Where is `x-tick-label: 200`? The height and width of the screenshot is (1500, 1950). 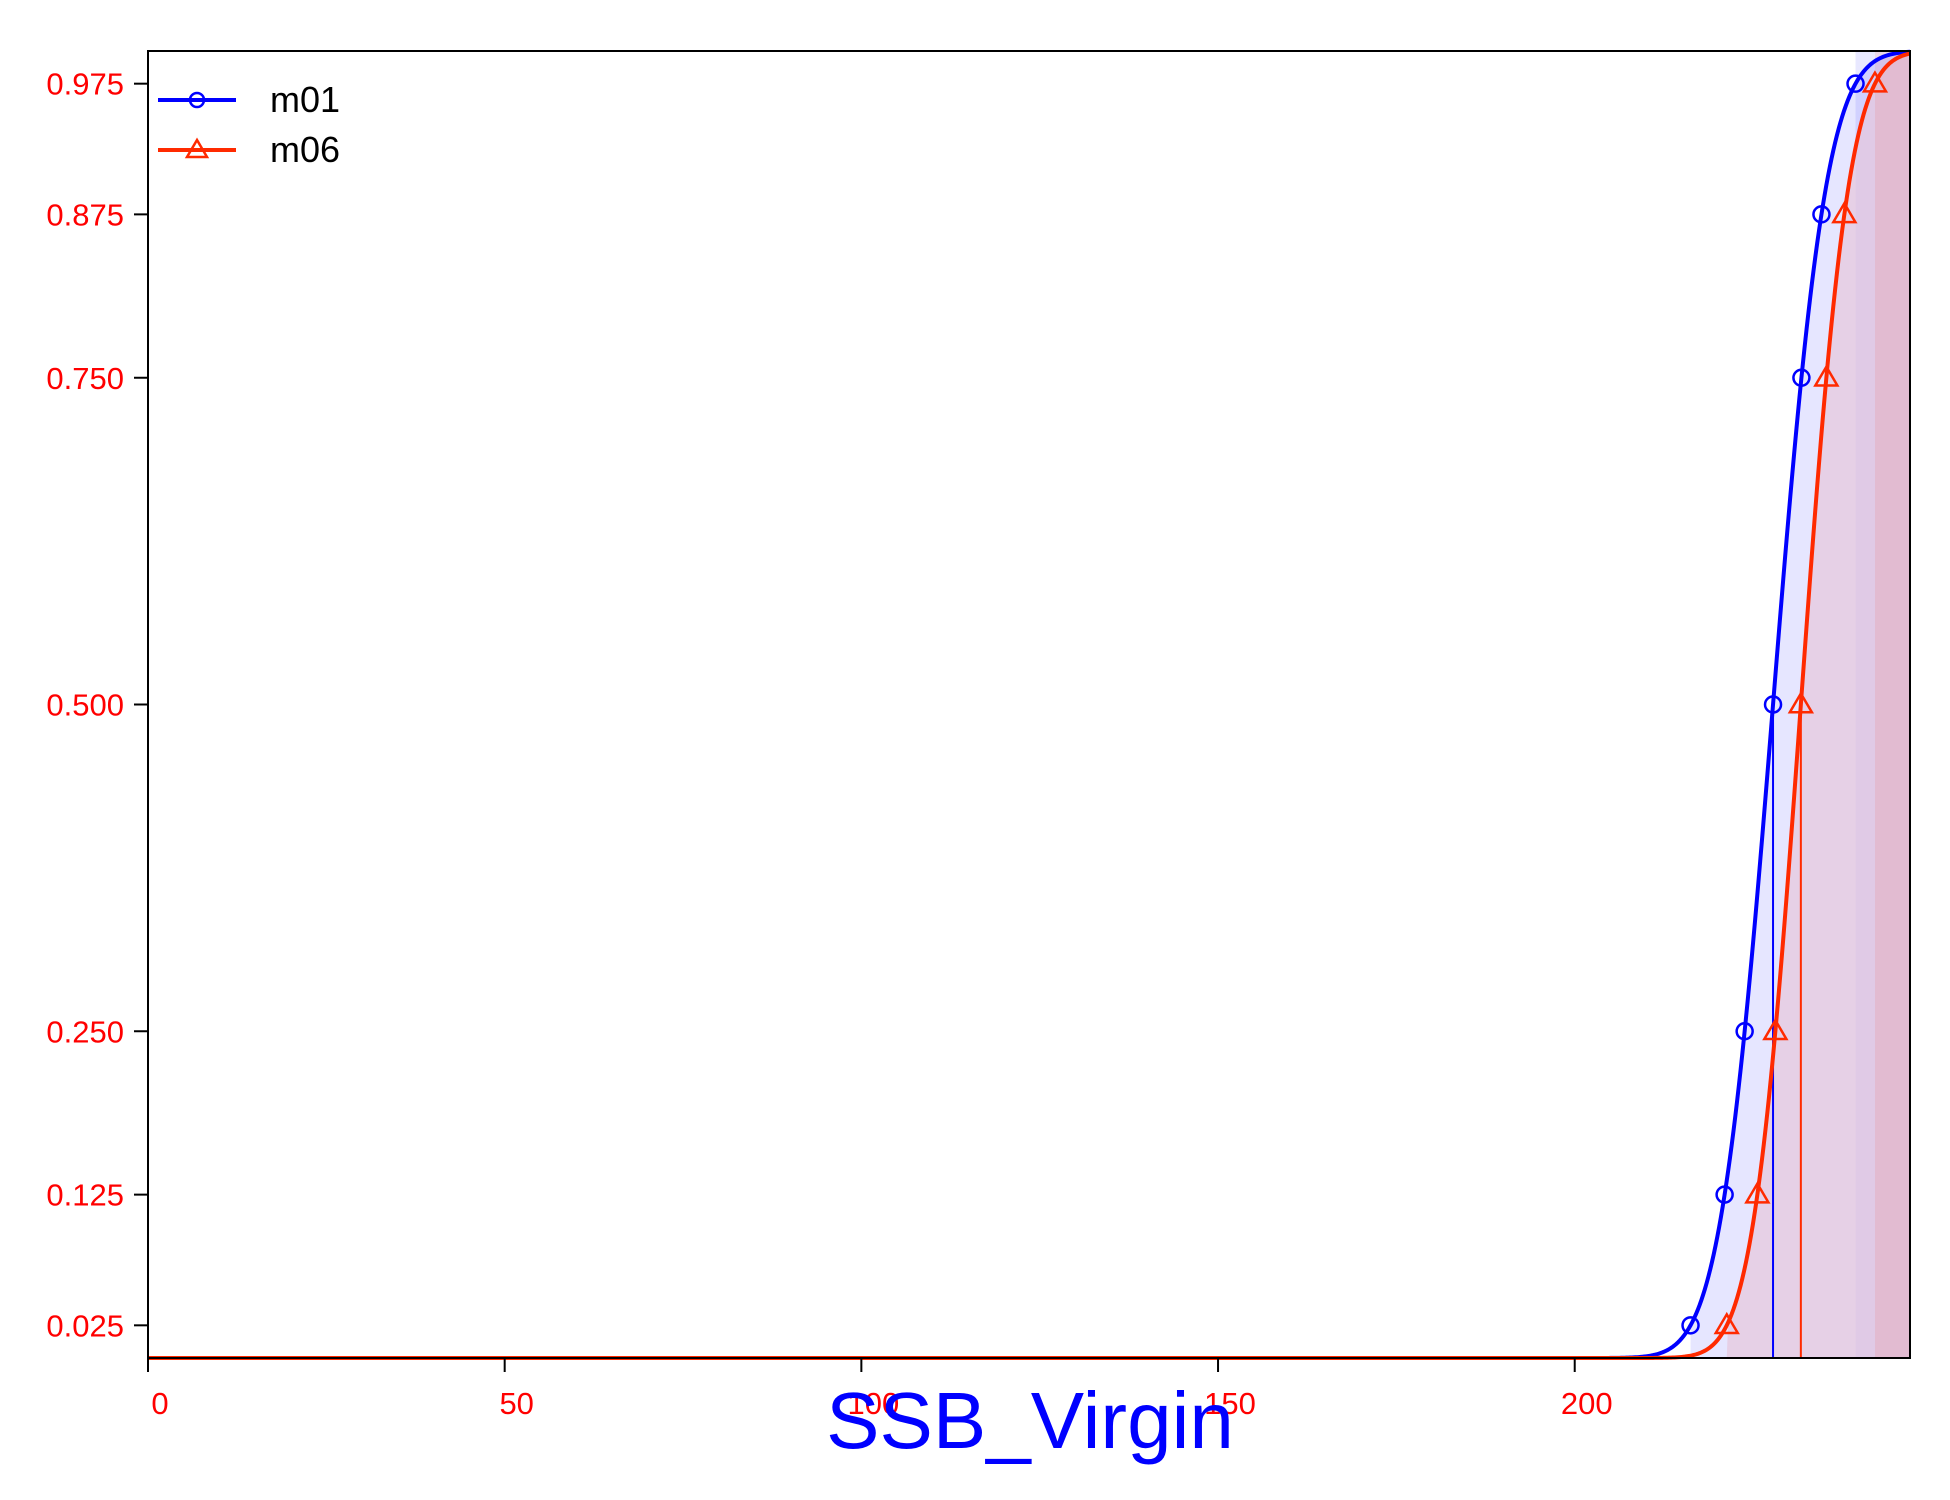
x-tick-label: 200 is located at coordinates (1587, 1403).